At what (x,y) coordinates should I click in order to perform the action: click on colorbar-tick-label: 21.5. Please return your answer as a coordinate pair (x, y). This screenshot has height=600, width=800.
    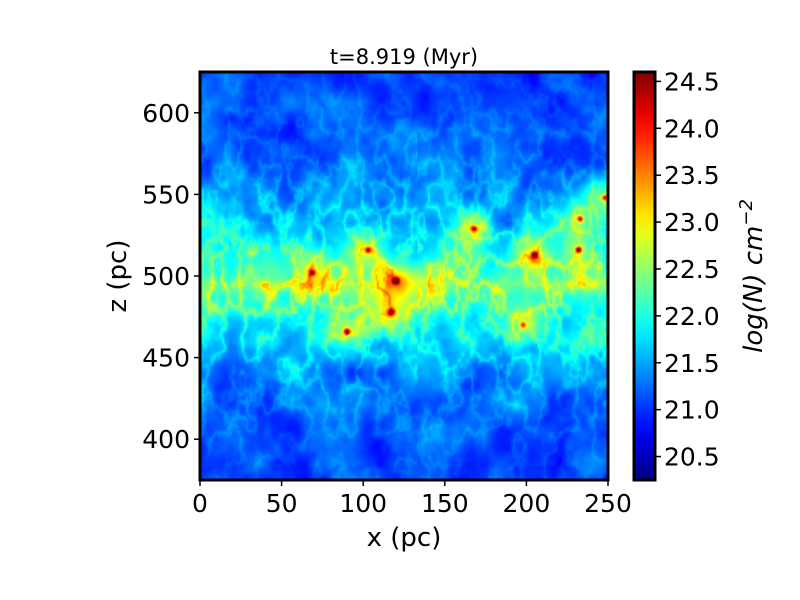
    Looking at the image, I should click on (692, 363).